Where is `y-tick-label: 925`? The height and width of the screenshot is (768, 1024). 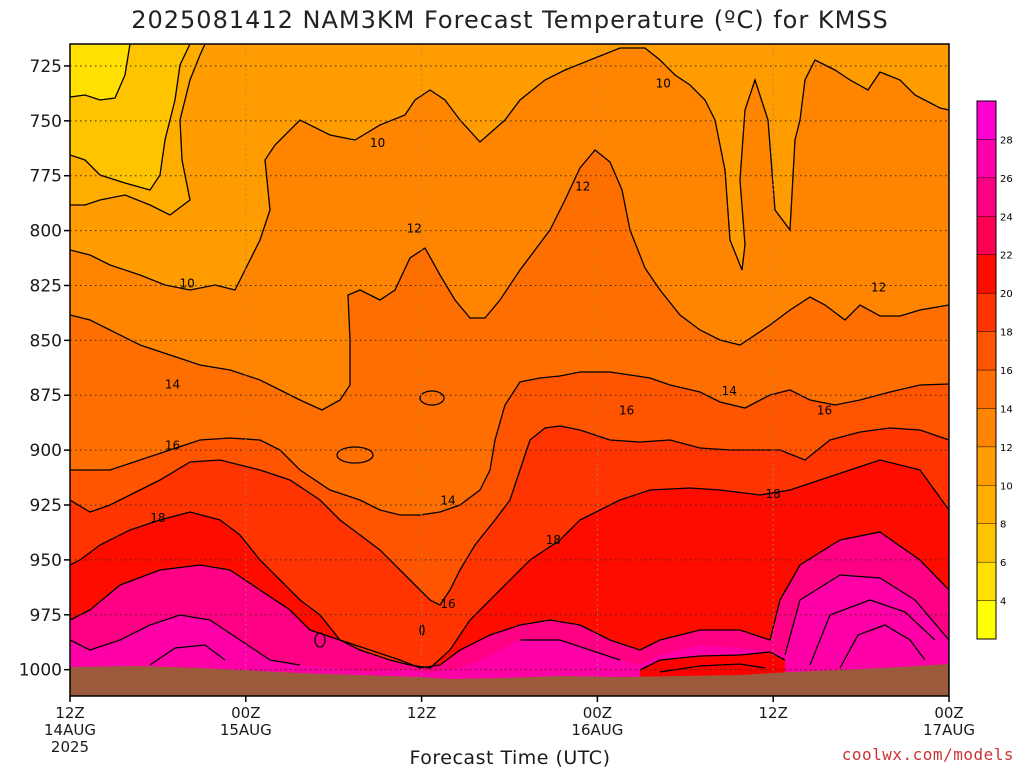 y-tick-label: 925 is located at coordinates (46, 506).